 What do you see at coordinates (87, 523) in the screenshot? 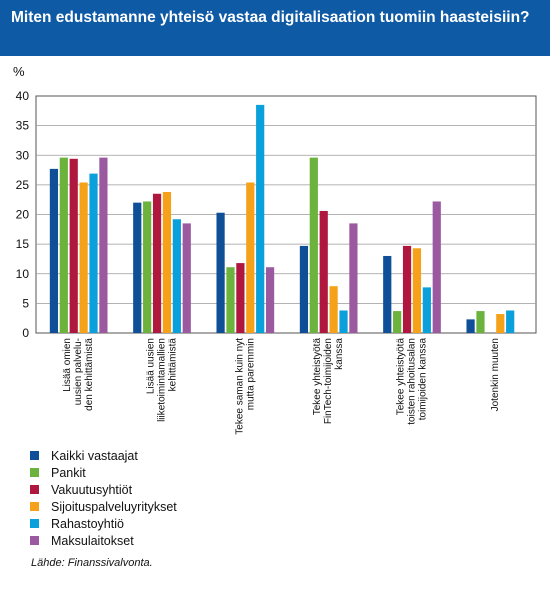
I see `legend-label: Rahastoyhtiö` at bounding box center [87, 523].